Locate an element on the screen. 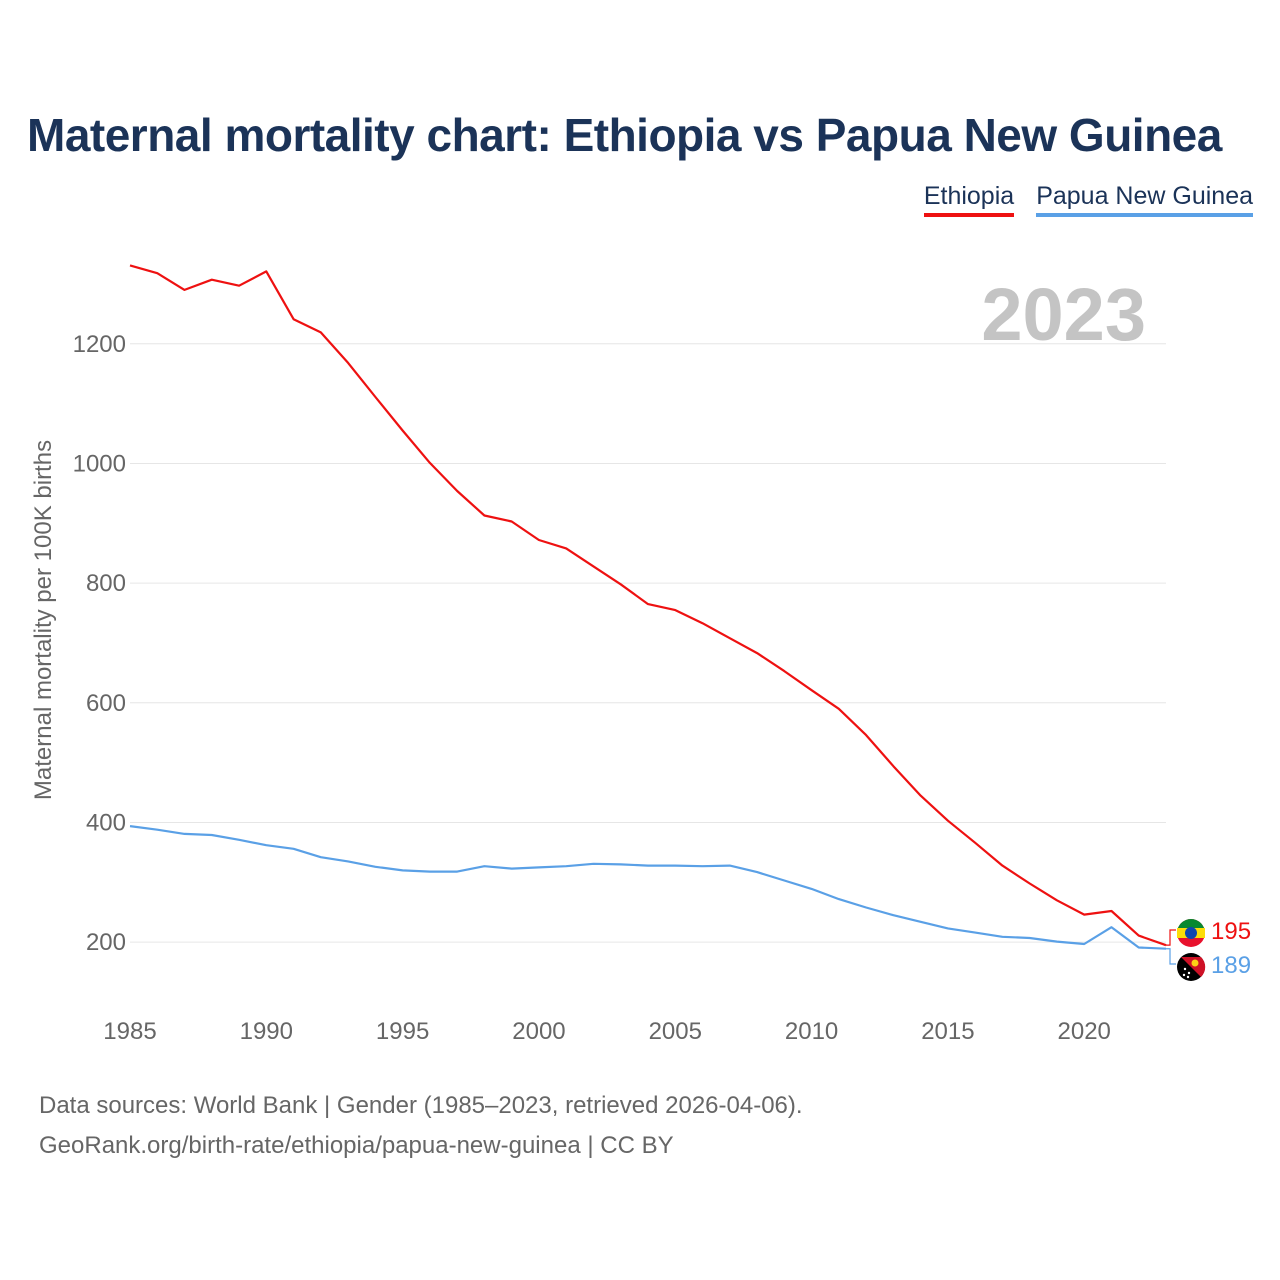 The height and width of the screenshot is (1280, 1280). flag-emblem is located at coordinates (1191, 933).